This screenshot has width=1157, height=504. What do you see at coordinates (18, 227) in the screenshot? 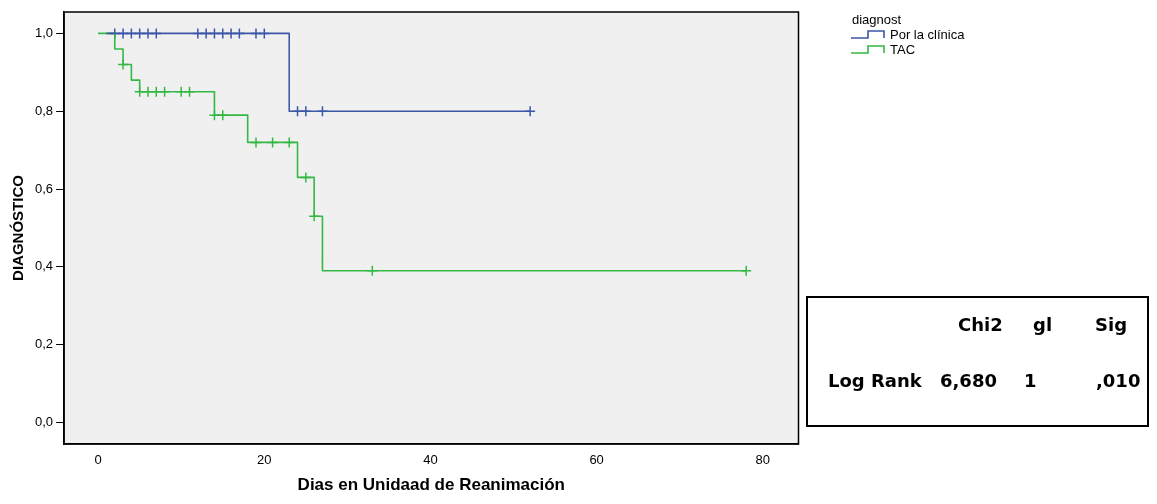
I see `y-axis-title: DIAGNÓSTICO` at bounding box center [18, 227].